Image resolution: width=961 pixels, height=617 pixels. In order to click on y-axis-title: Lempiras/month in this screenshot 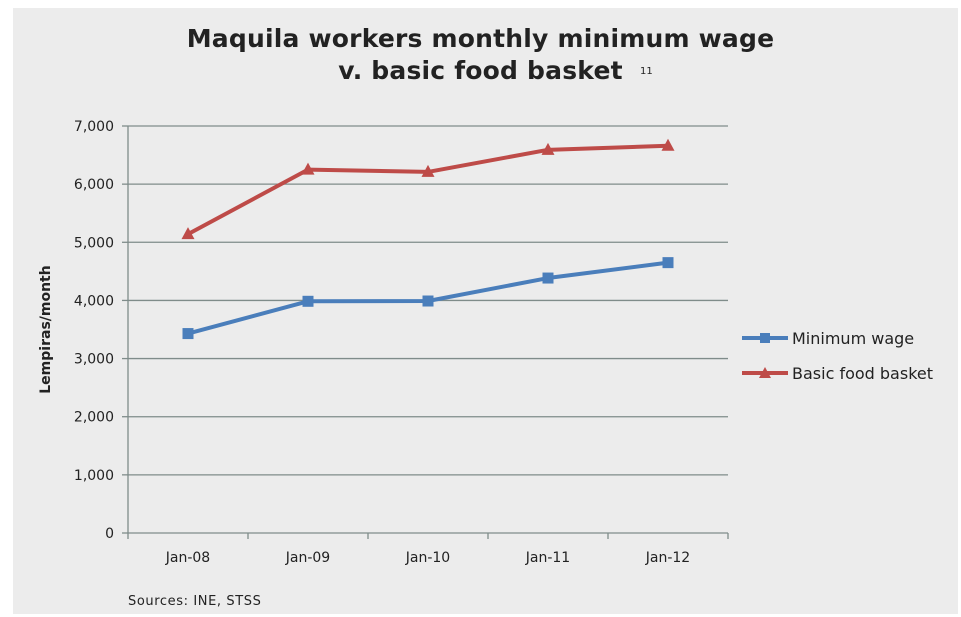, I will do `click(46, 329)`.